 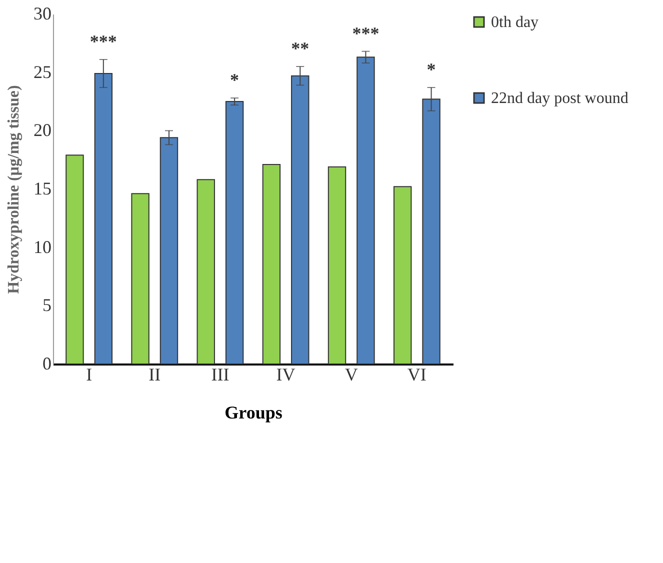 What do you see at coordinates (220, 374) in the screenshot?
I see `x-tick-label: III` at bounding box center [220, 374].